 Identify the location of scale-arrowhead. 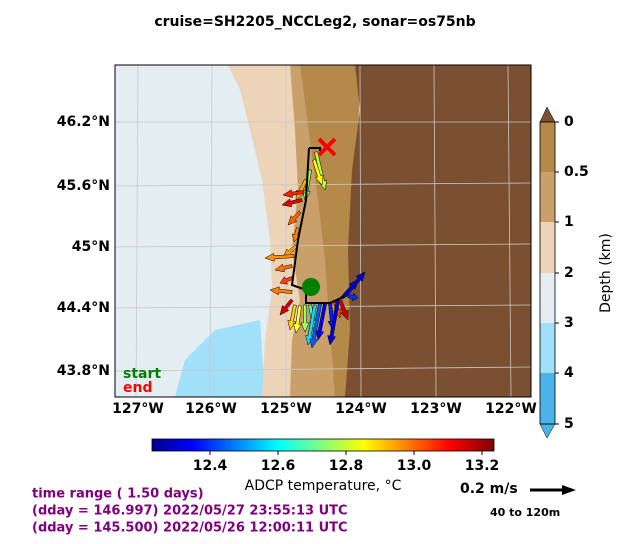
(569, 490).